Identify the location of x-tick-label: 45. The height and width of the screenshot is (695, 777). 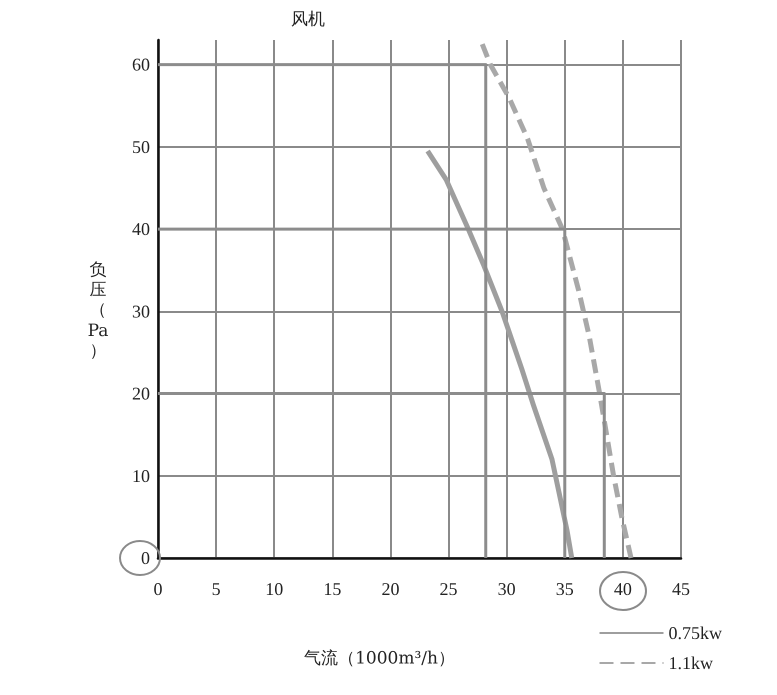
(681, 589).